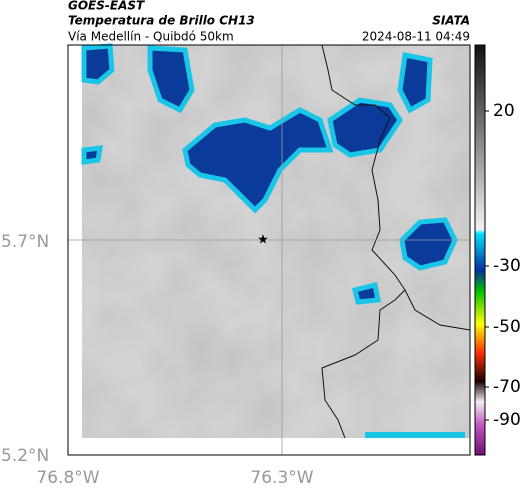 The width and height of the screenshot is (526, 495). What do you see at coordinates (161, 21) in the screenshot?
I see `title: Temperatura de Brillo CH13` at bounding box center [161, 21].